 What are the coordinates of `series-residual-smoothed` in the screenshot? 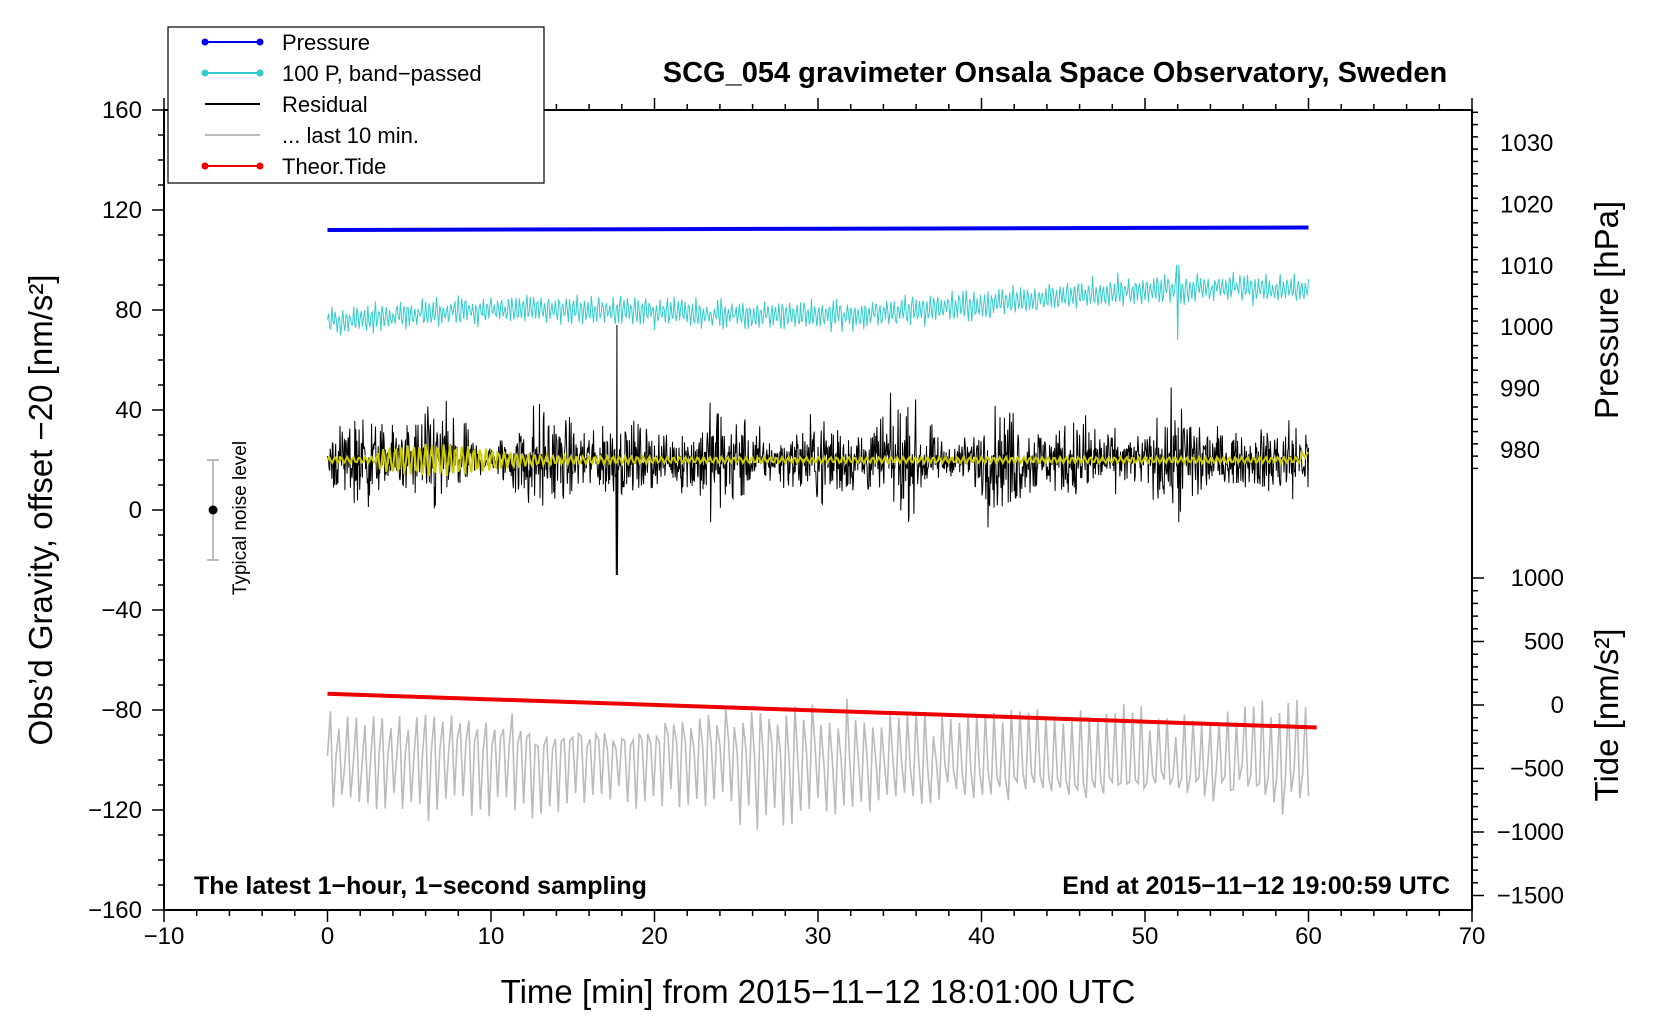 It's located at (818, 460).